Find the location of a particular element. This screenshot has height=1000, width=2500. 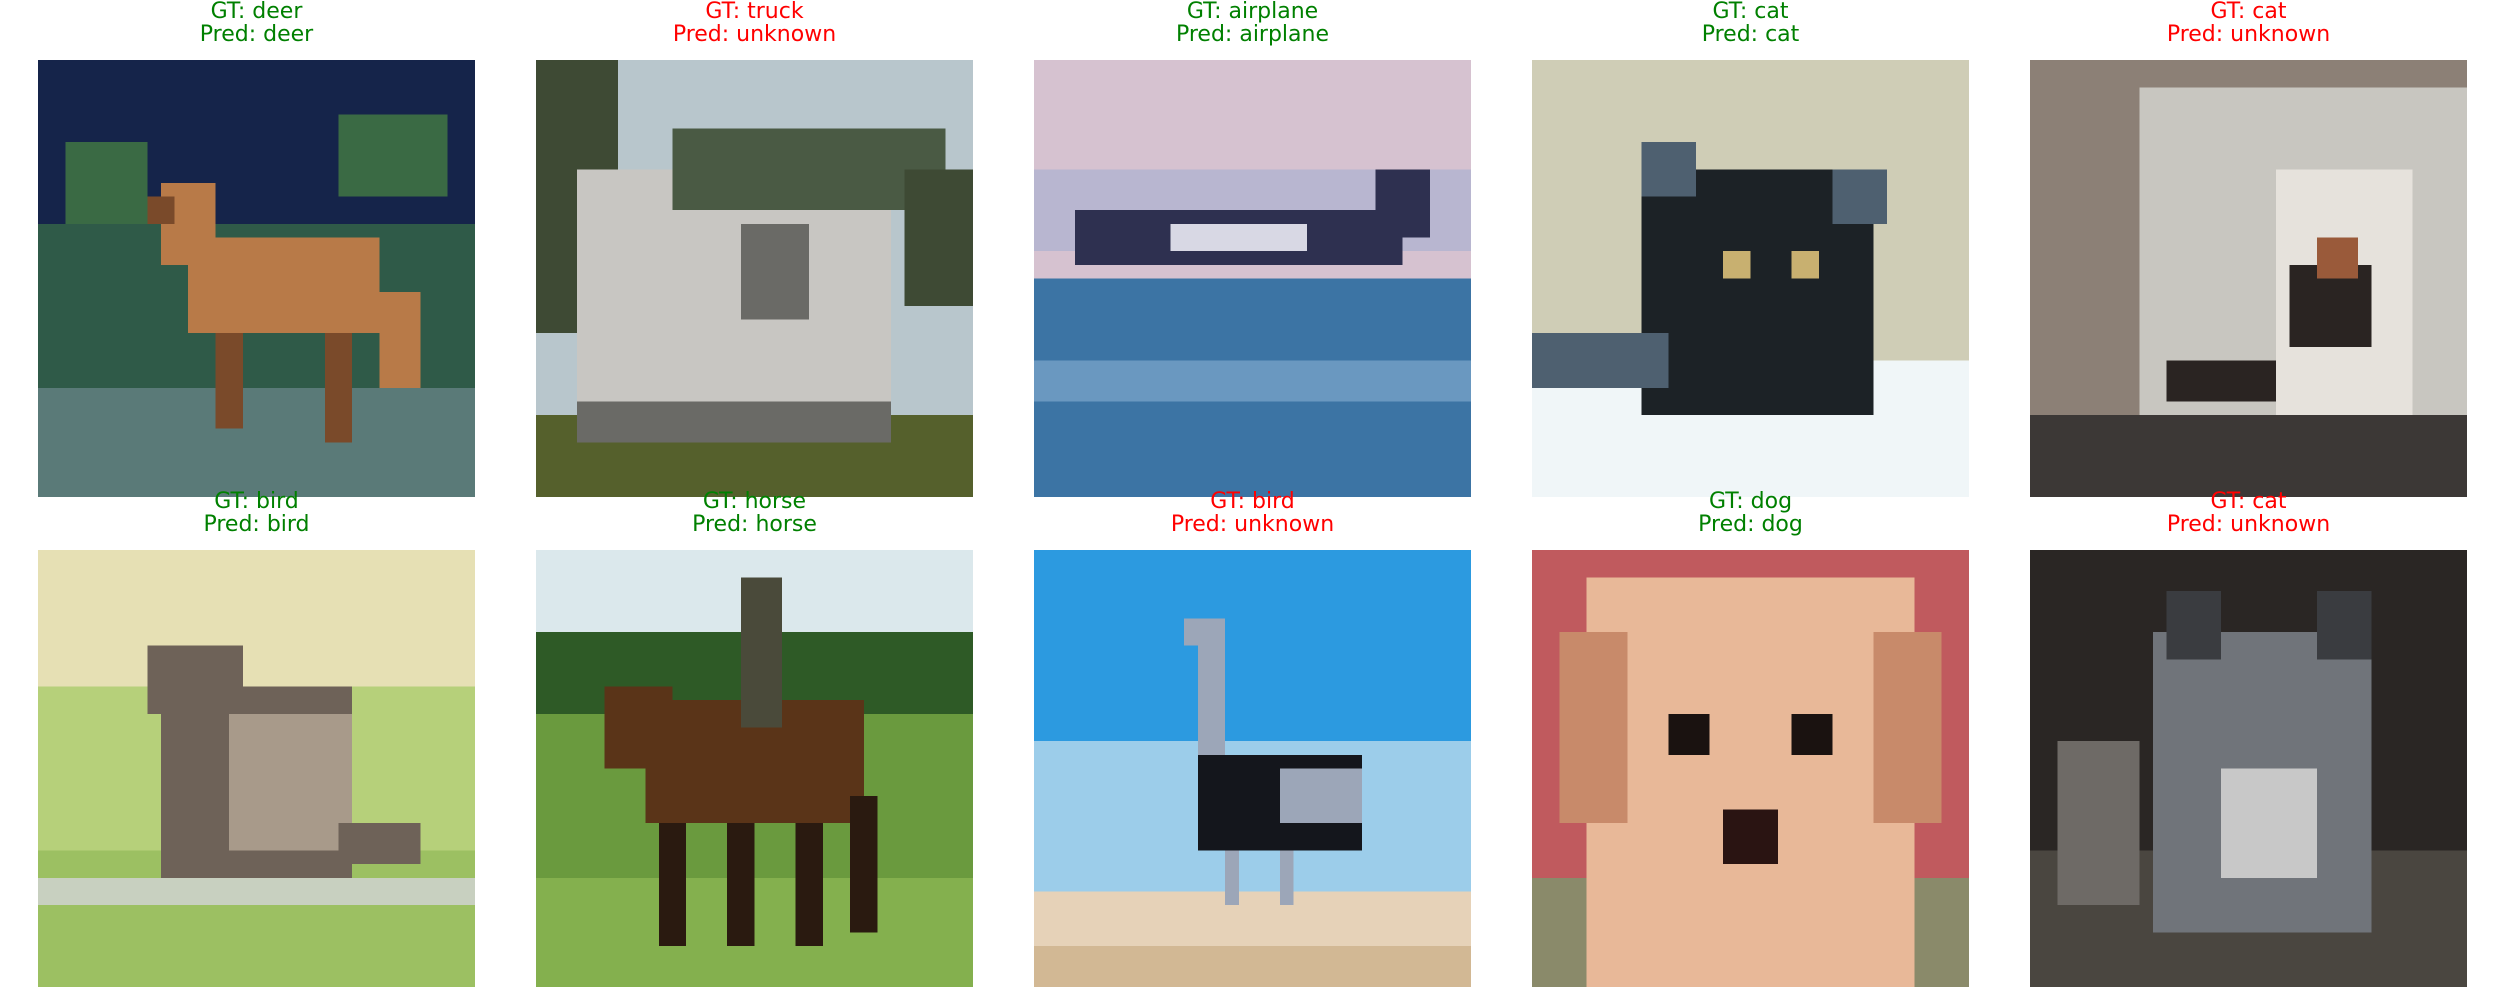

prediction-panel: GT: bird Pred: bird is located at coordinates (256, 738).